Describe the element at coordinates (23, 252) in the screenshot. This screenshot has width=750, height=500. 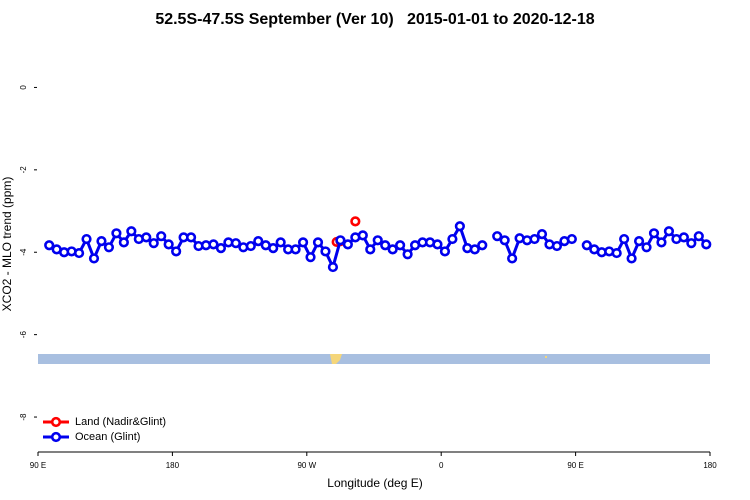
I see `y-tick-label: -4` at that location.